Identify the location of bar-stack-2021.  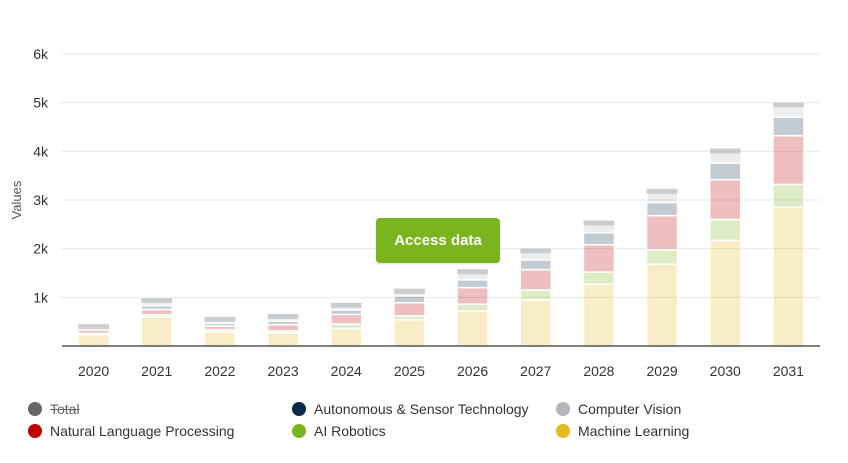
(156, 322).